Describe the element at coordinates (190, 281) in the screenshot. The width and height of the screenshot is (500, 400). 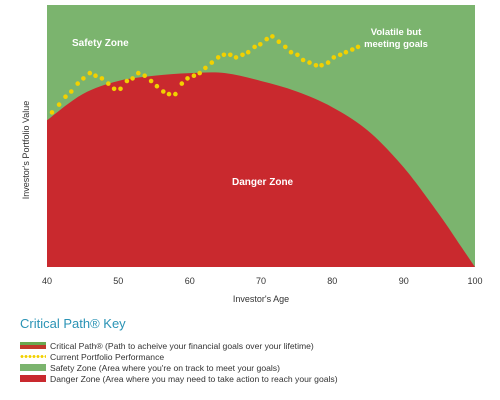
I see `x-tick-label: 60` at that location.